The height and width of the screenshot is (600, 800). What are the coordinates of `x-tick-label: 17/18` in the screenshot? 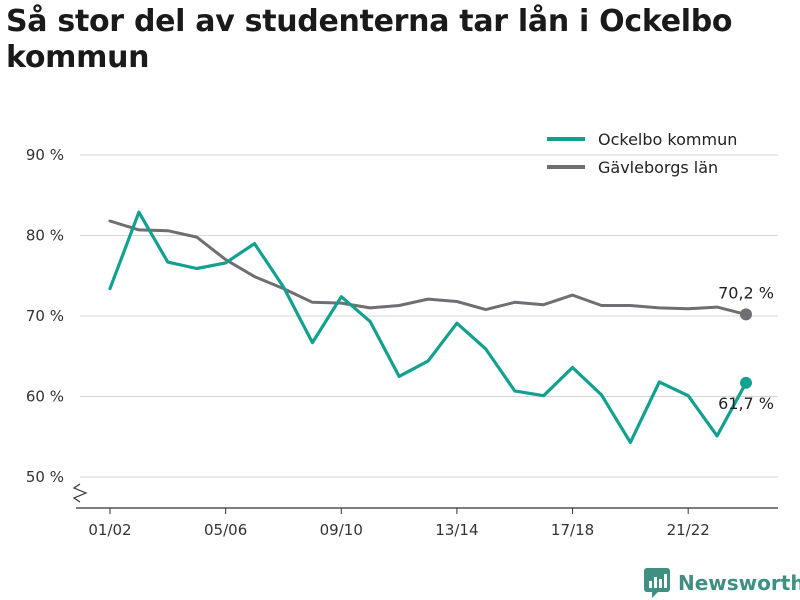 It's located at (572, 530).